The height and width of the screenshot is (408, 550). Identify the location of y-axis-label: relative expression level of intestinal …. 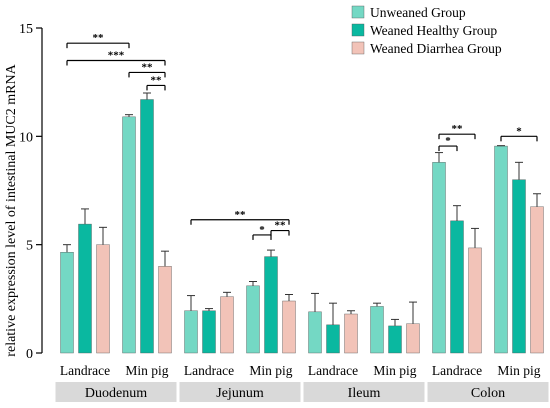
(11, 209).